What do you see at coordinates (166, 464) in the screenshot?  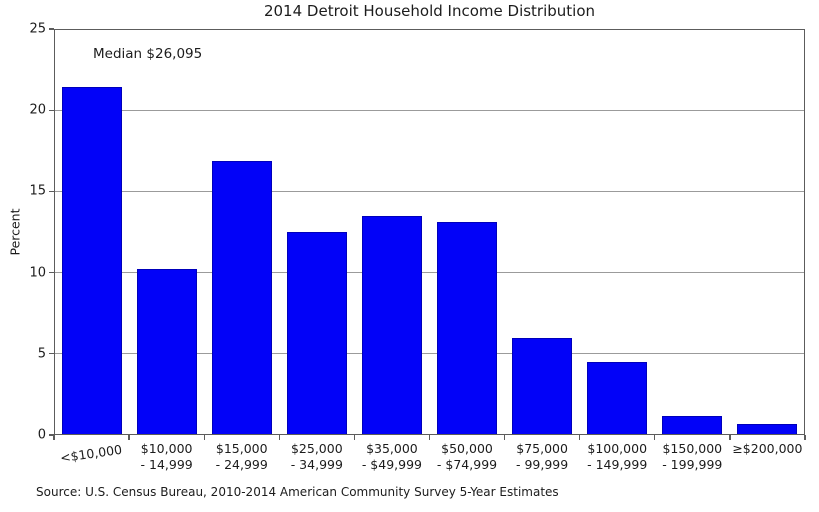 I see `x-tick-label-line: - 14,999` at bounding box center [166, 464].